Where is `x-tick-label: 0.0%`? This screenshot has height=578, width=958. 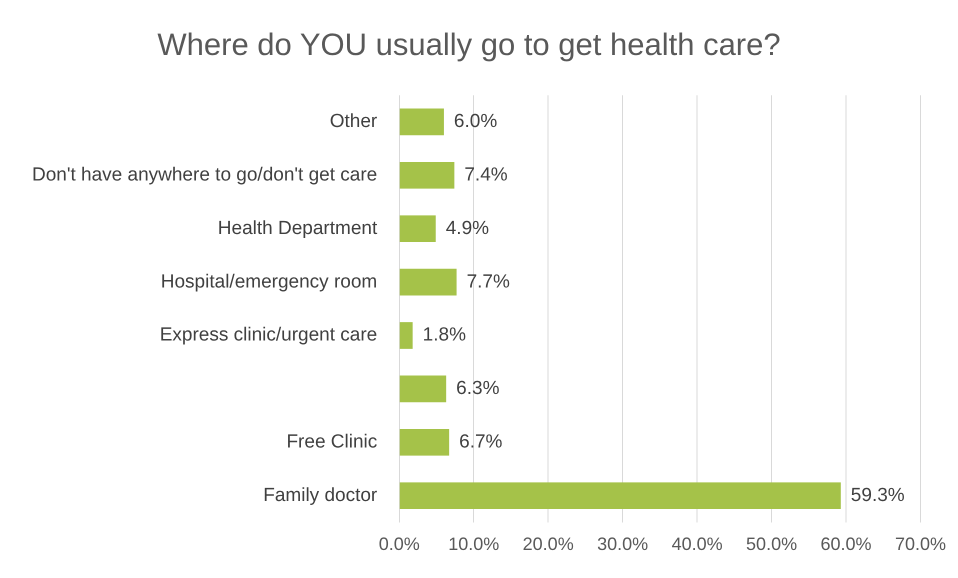
x-tick-label: 0.0% is located at coordinates (399, 544).